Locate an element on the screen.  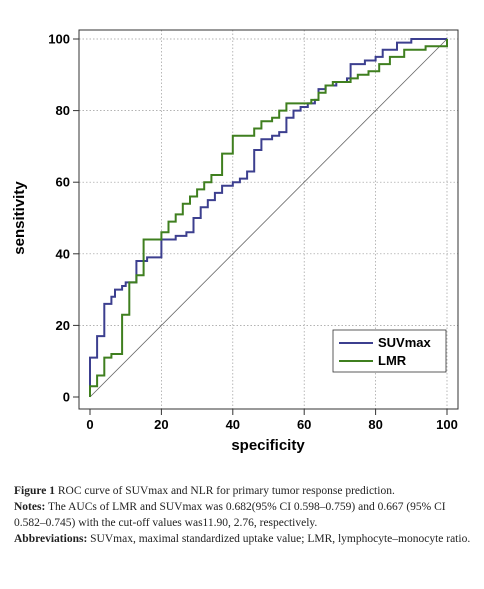
legend-label-suvmax: SUVmax is located at coordinates (405, 342).